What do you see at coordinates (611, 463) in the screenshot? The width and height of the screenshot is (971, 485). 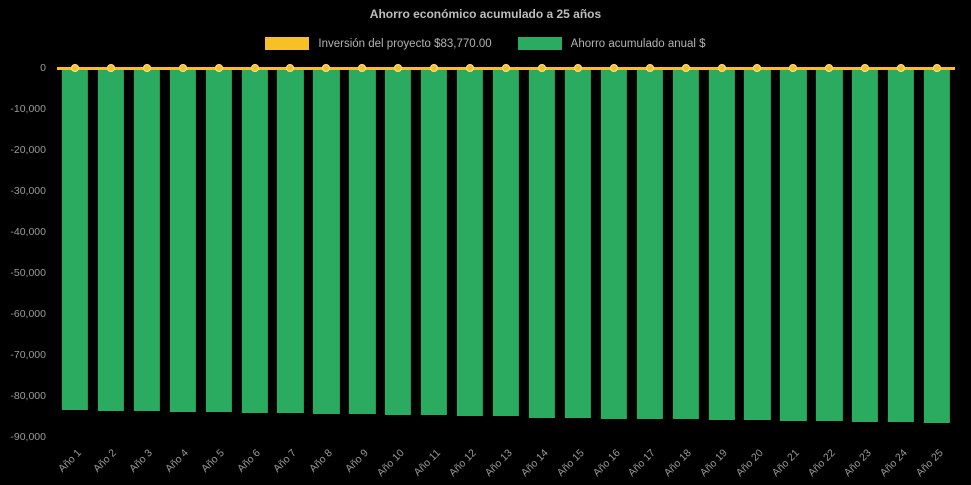 I see `x-slot: Año 16` at bounding box center [611, 463].